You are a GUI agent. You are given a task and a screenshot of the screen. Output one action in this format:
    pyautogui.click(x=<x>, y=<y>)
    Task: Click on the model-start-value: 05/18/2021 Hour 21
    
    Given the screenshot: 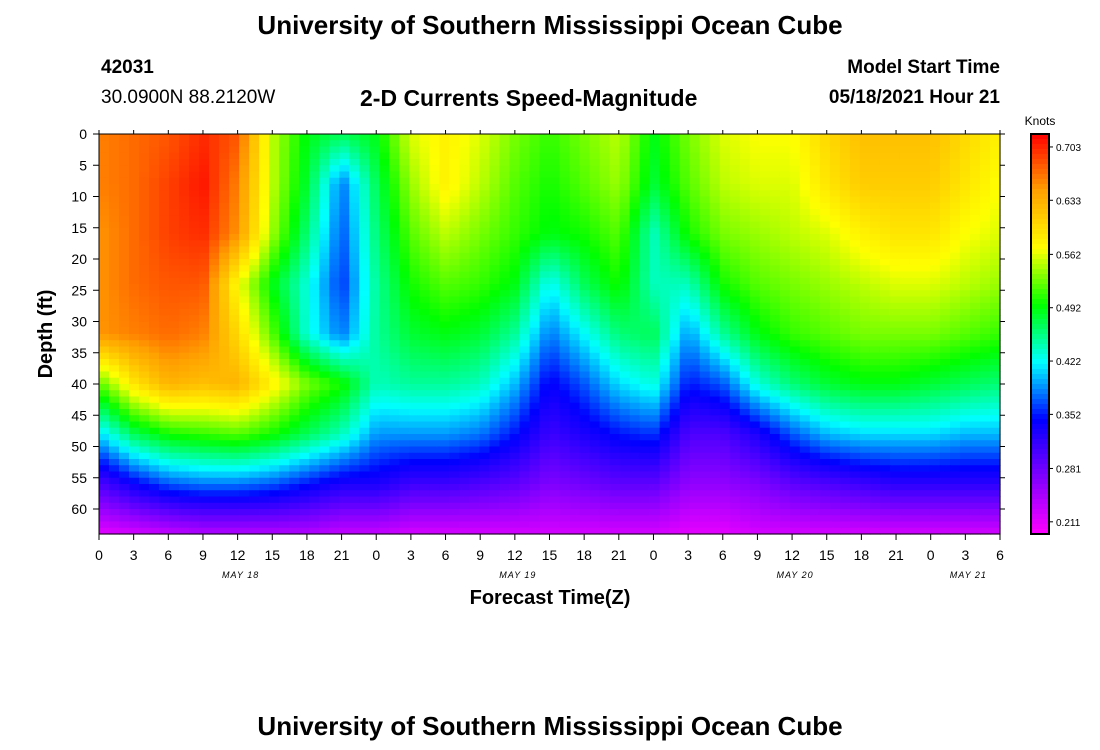 What is the action you would take?
    pyautogui.click(x=914, y=97)
    